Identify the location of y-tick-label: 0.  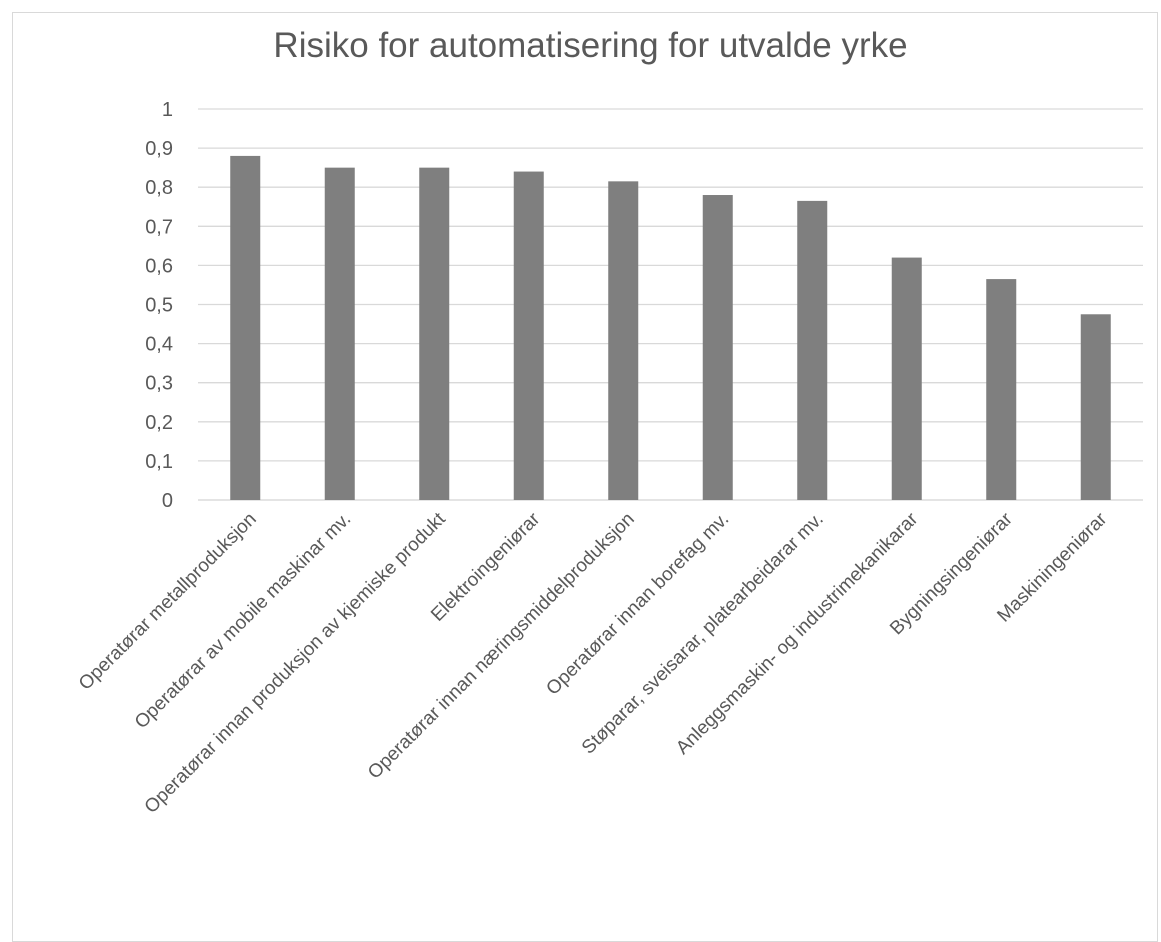
(167, 501).